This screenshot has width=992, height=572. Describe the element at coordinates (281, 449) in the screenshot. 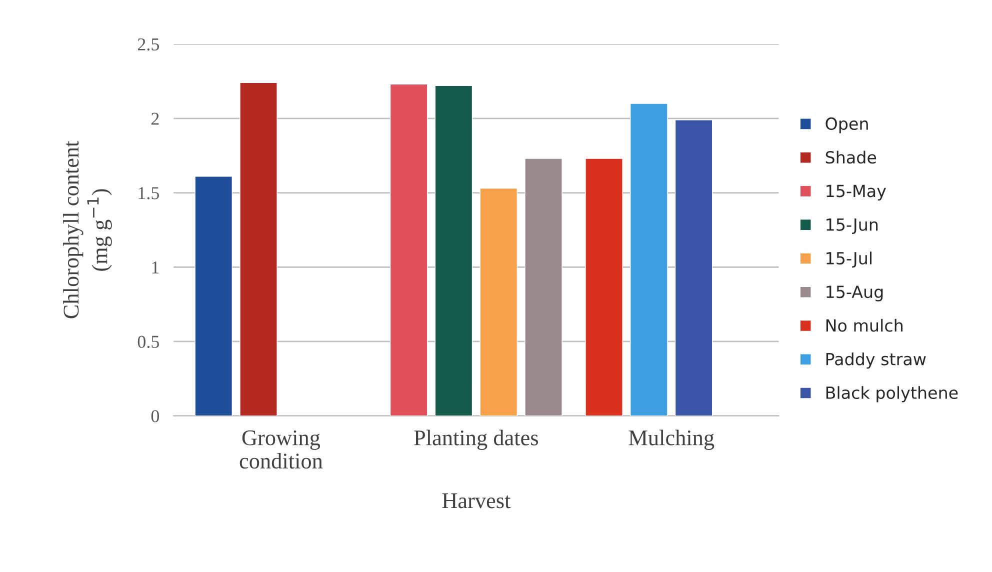

I see `x-tick-label: Growing condition` at that location.